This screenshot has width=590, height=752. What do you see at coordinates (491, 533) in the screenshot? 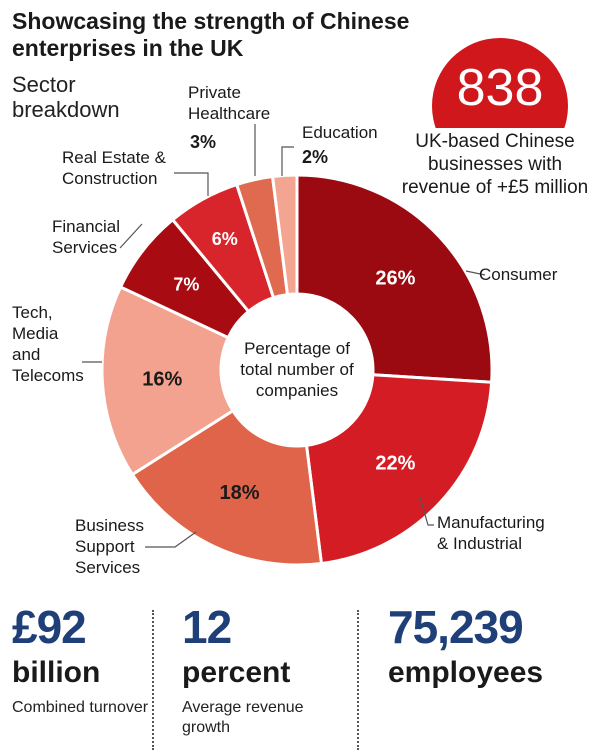
I see `slice-category-label: Manufacturing & Industrial` at bounding box center [491, 533].